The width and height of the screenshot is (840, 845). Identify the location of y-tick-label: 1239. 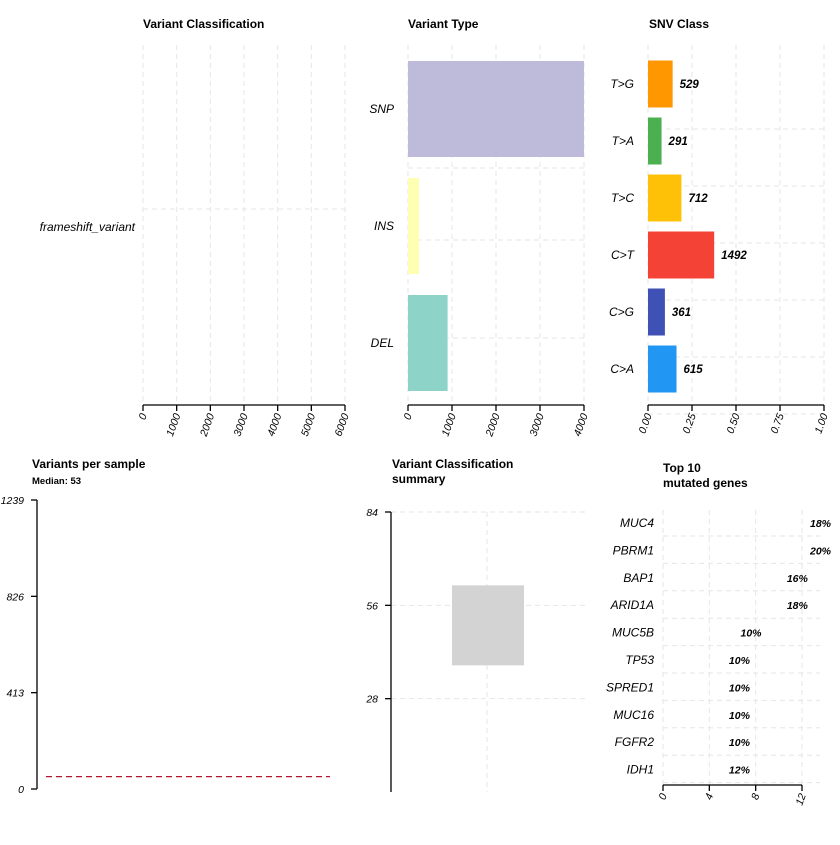
(13, 501).